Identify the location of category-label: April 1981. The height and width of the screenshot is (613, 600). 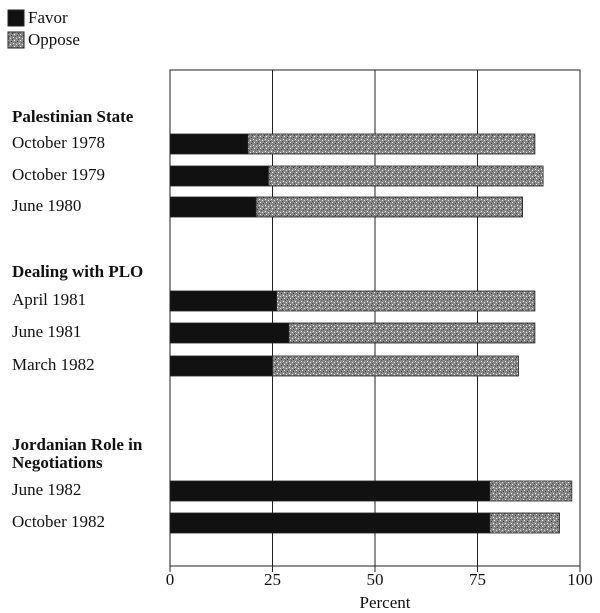
(49, 299).